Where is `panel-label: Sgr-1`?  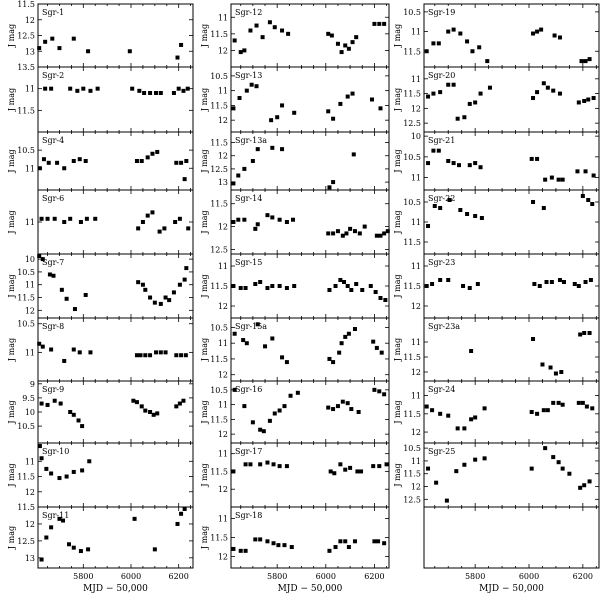 panel-label: Sgr-1 is located at coordinates (53, 12).